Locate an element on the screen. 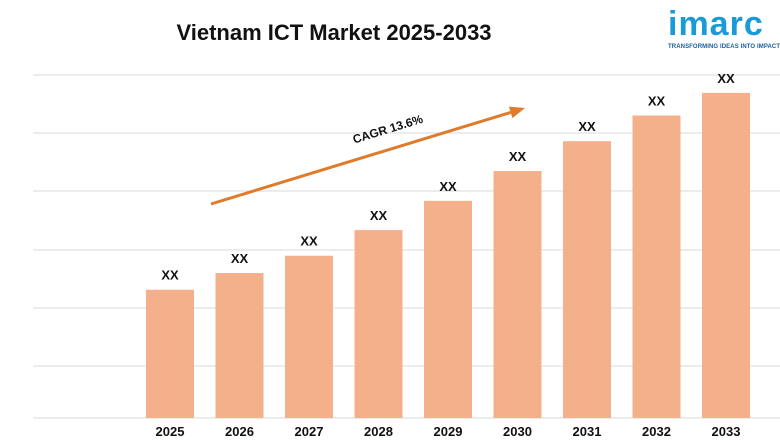 The image size is (780, 445). data-label-2032: XX is located at coordinates (657, 101).